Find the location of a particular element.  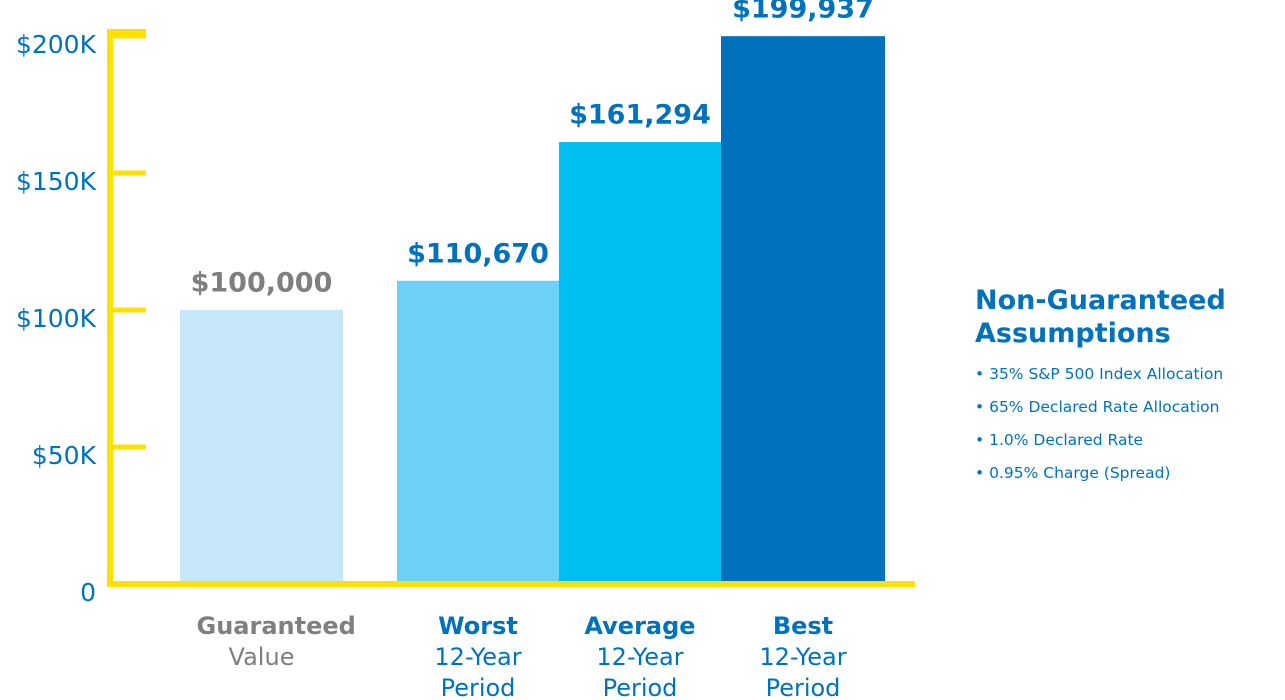

y-tick-label: 0 is located at coordinates (88, 592).